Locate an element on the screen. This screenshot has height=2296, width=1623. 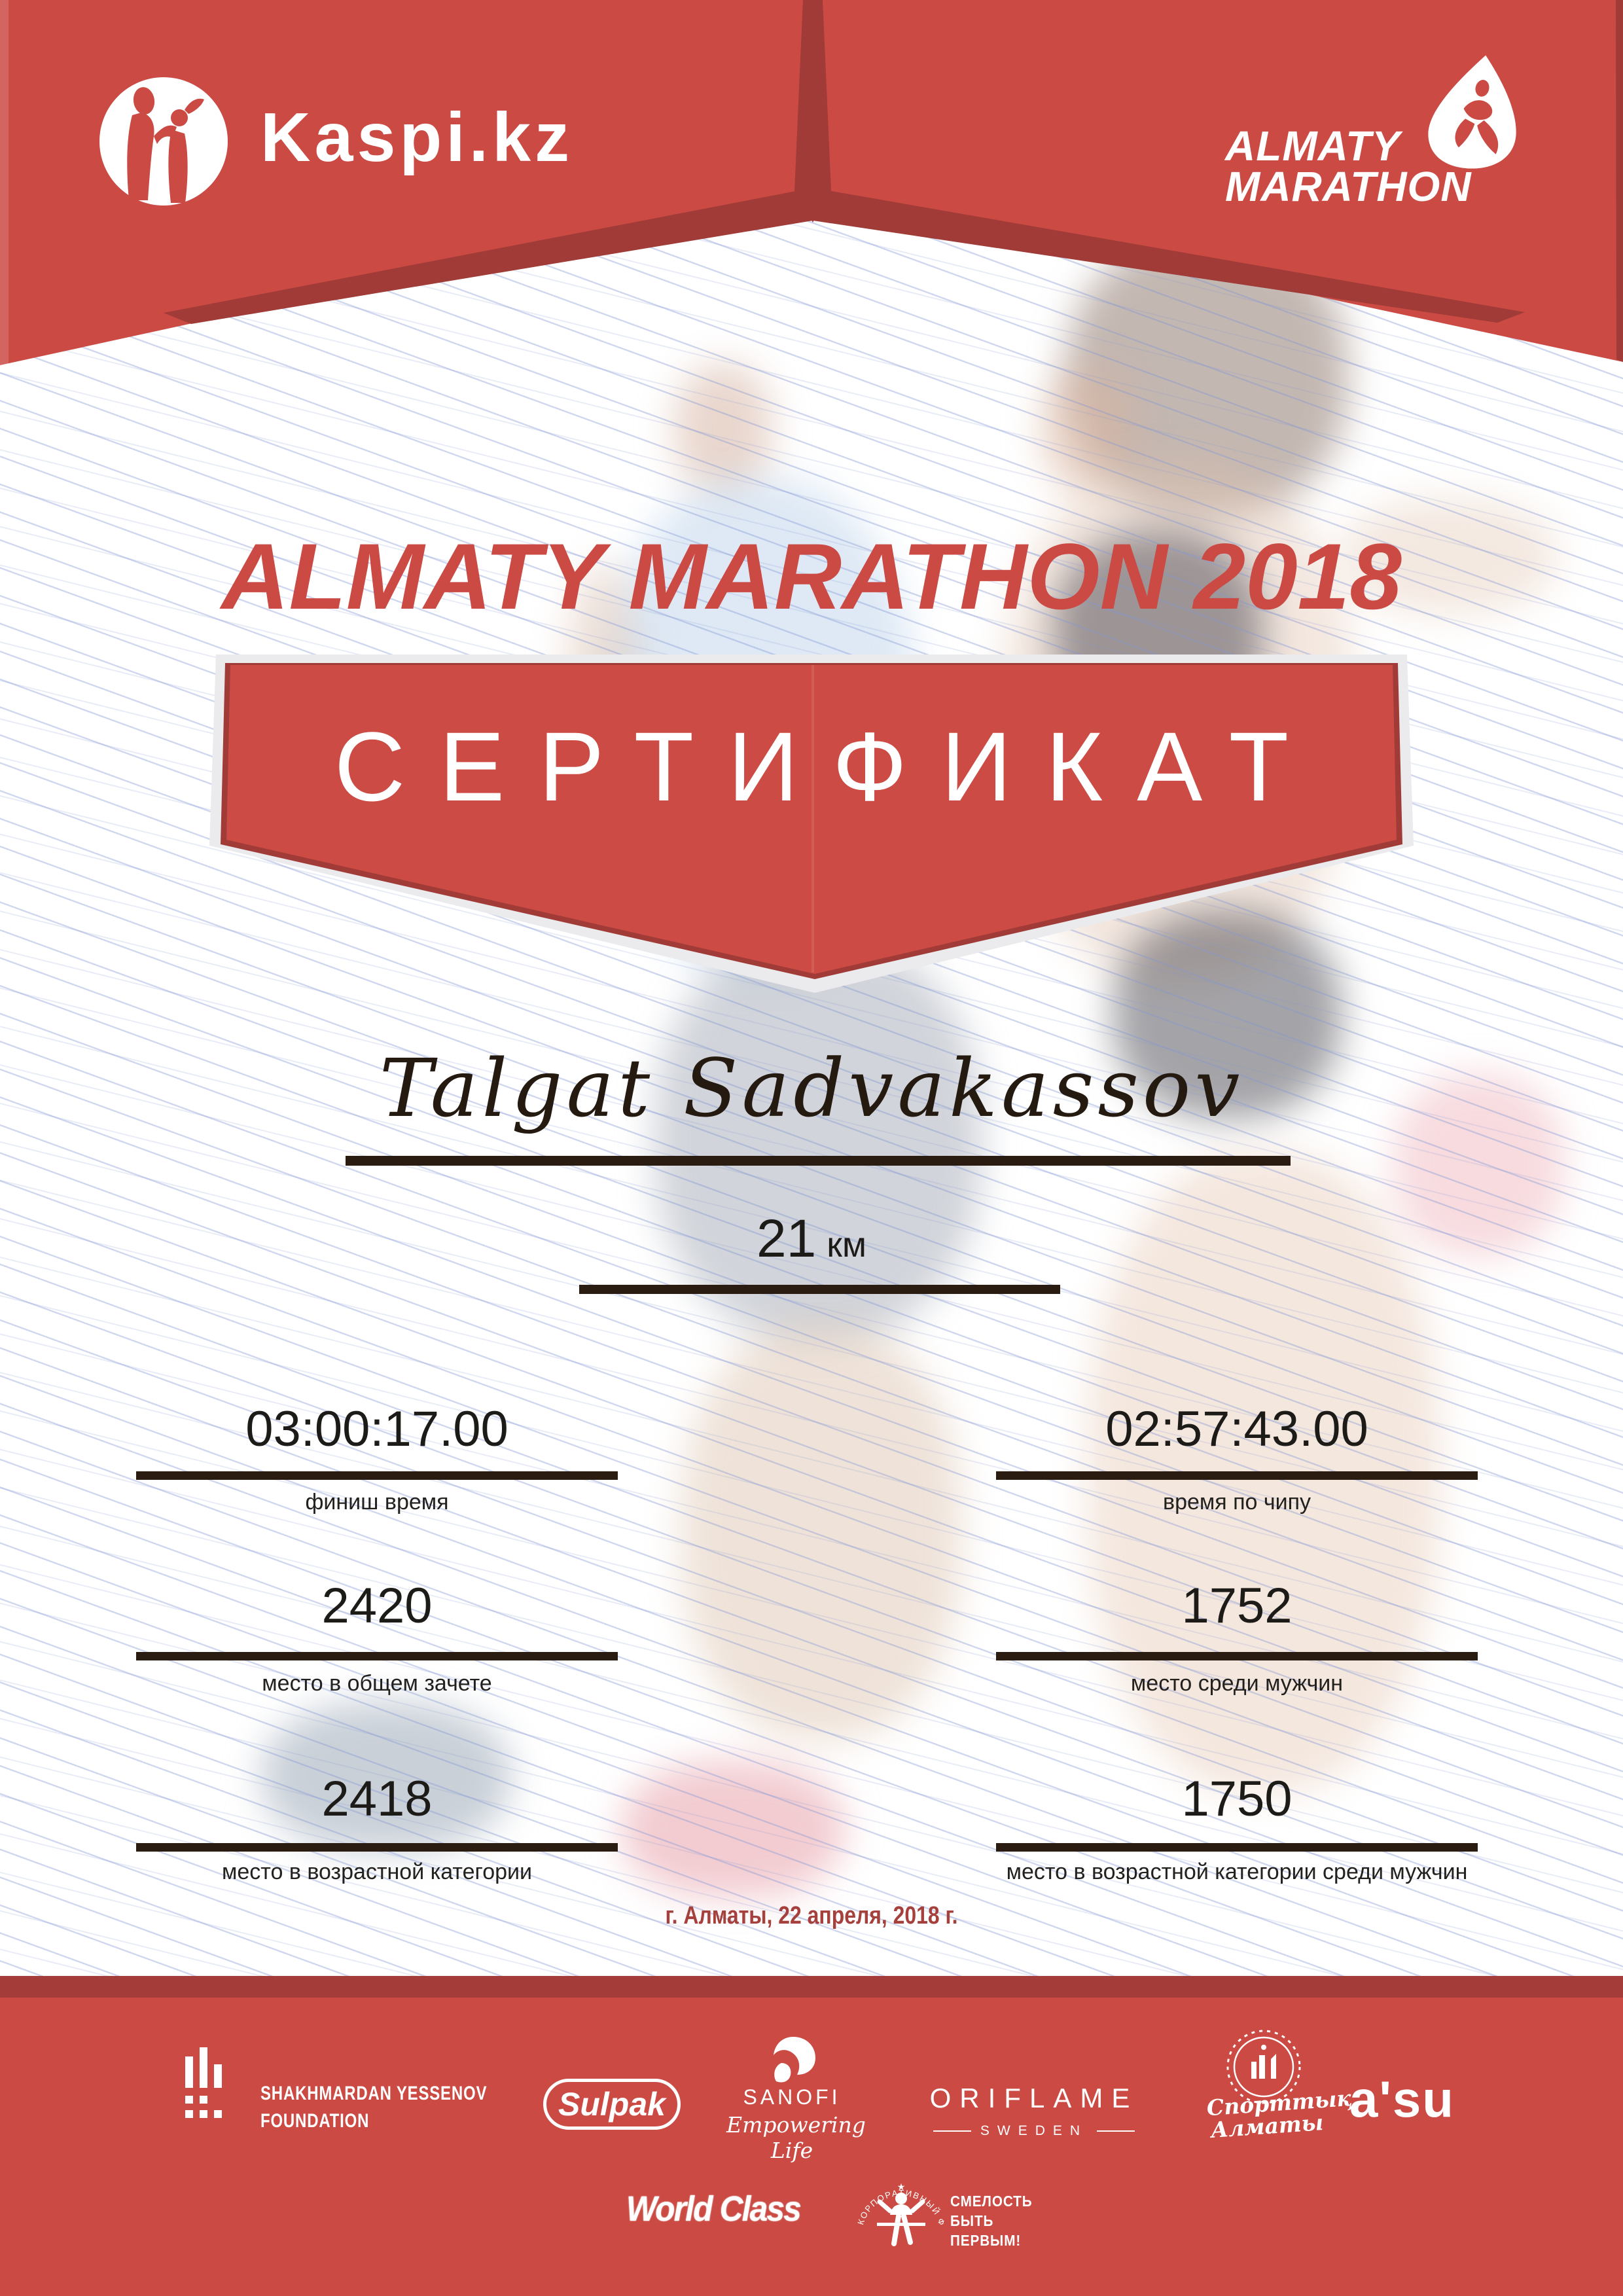
oriflame-dash-right is located at coordinates (1116, 2131).